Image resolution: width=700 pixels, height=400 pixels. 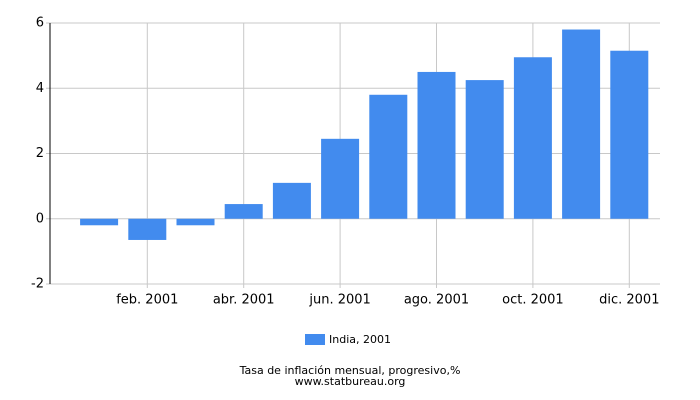 What do you see at coordinates (315, 339) in the screenshot?
I see `legend-swatch` at bounding box center [315, 339].